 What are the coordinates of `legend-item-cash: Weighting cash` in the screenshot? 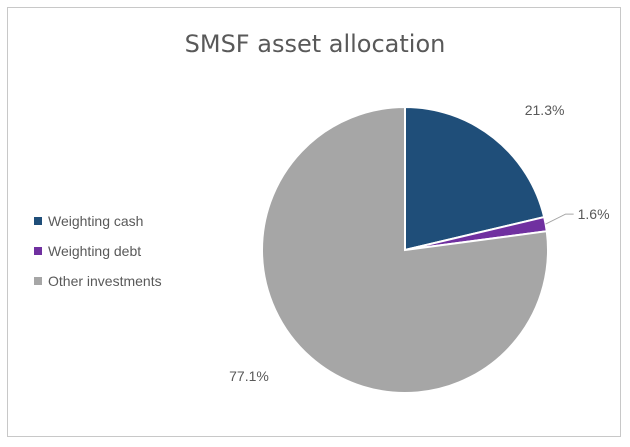 It's located at (98, 221).